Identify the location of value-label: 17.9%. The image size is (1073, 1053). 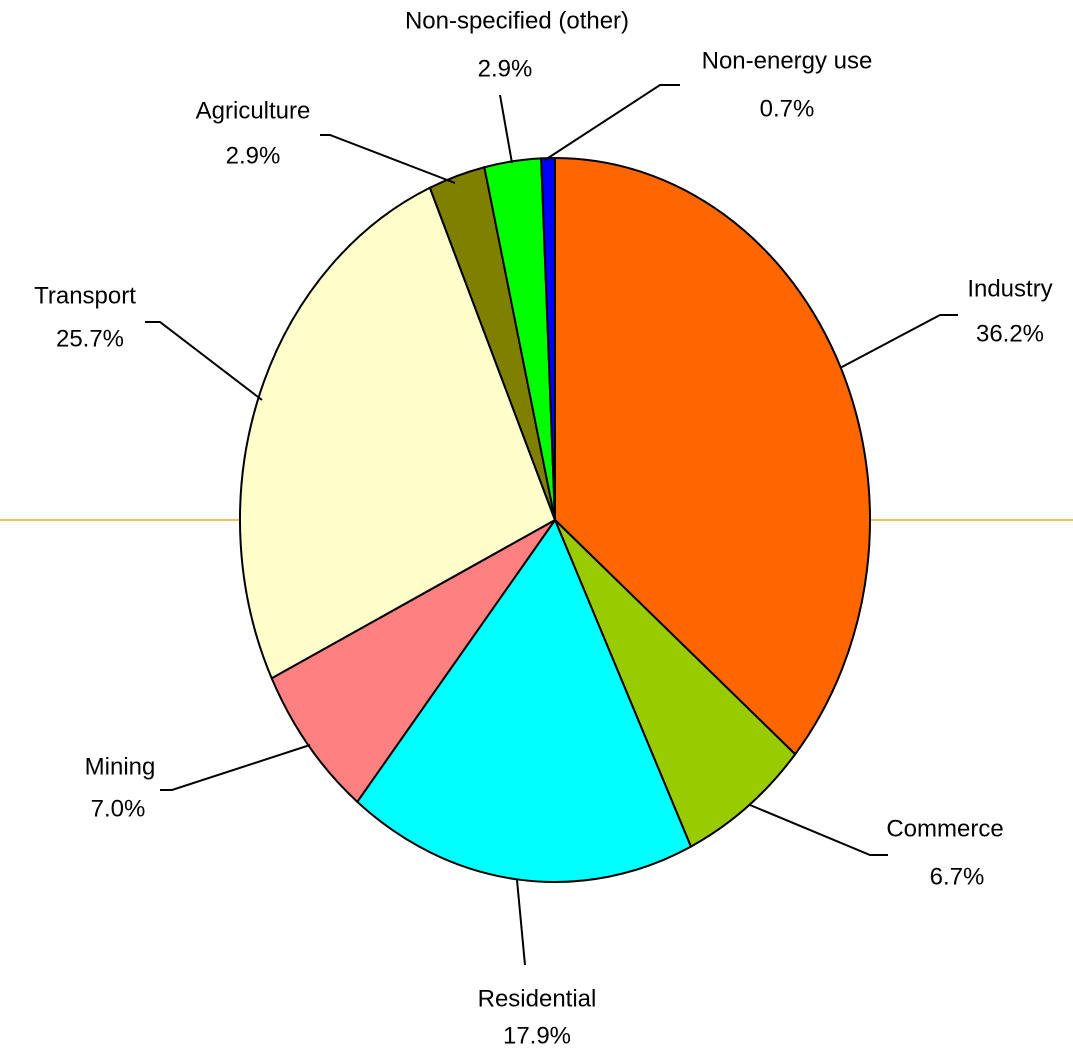
(537, 1035).